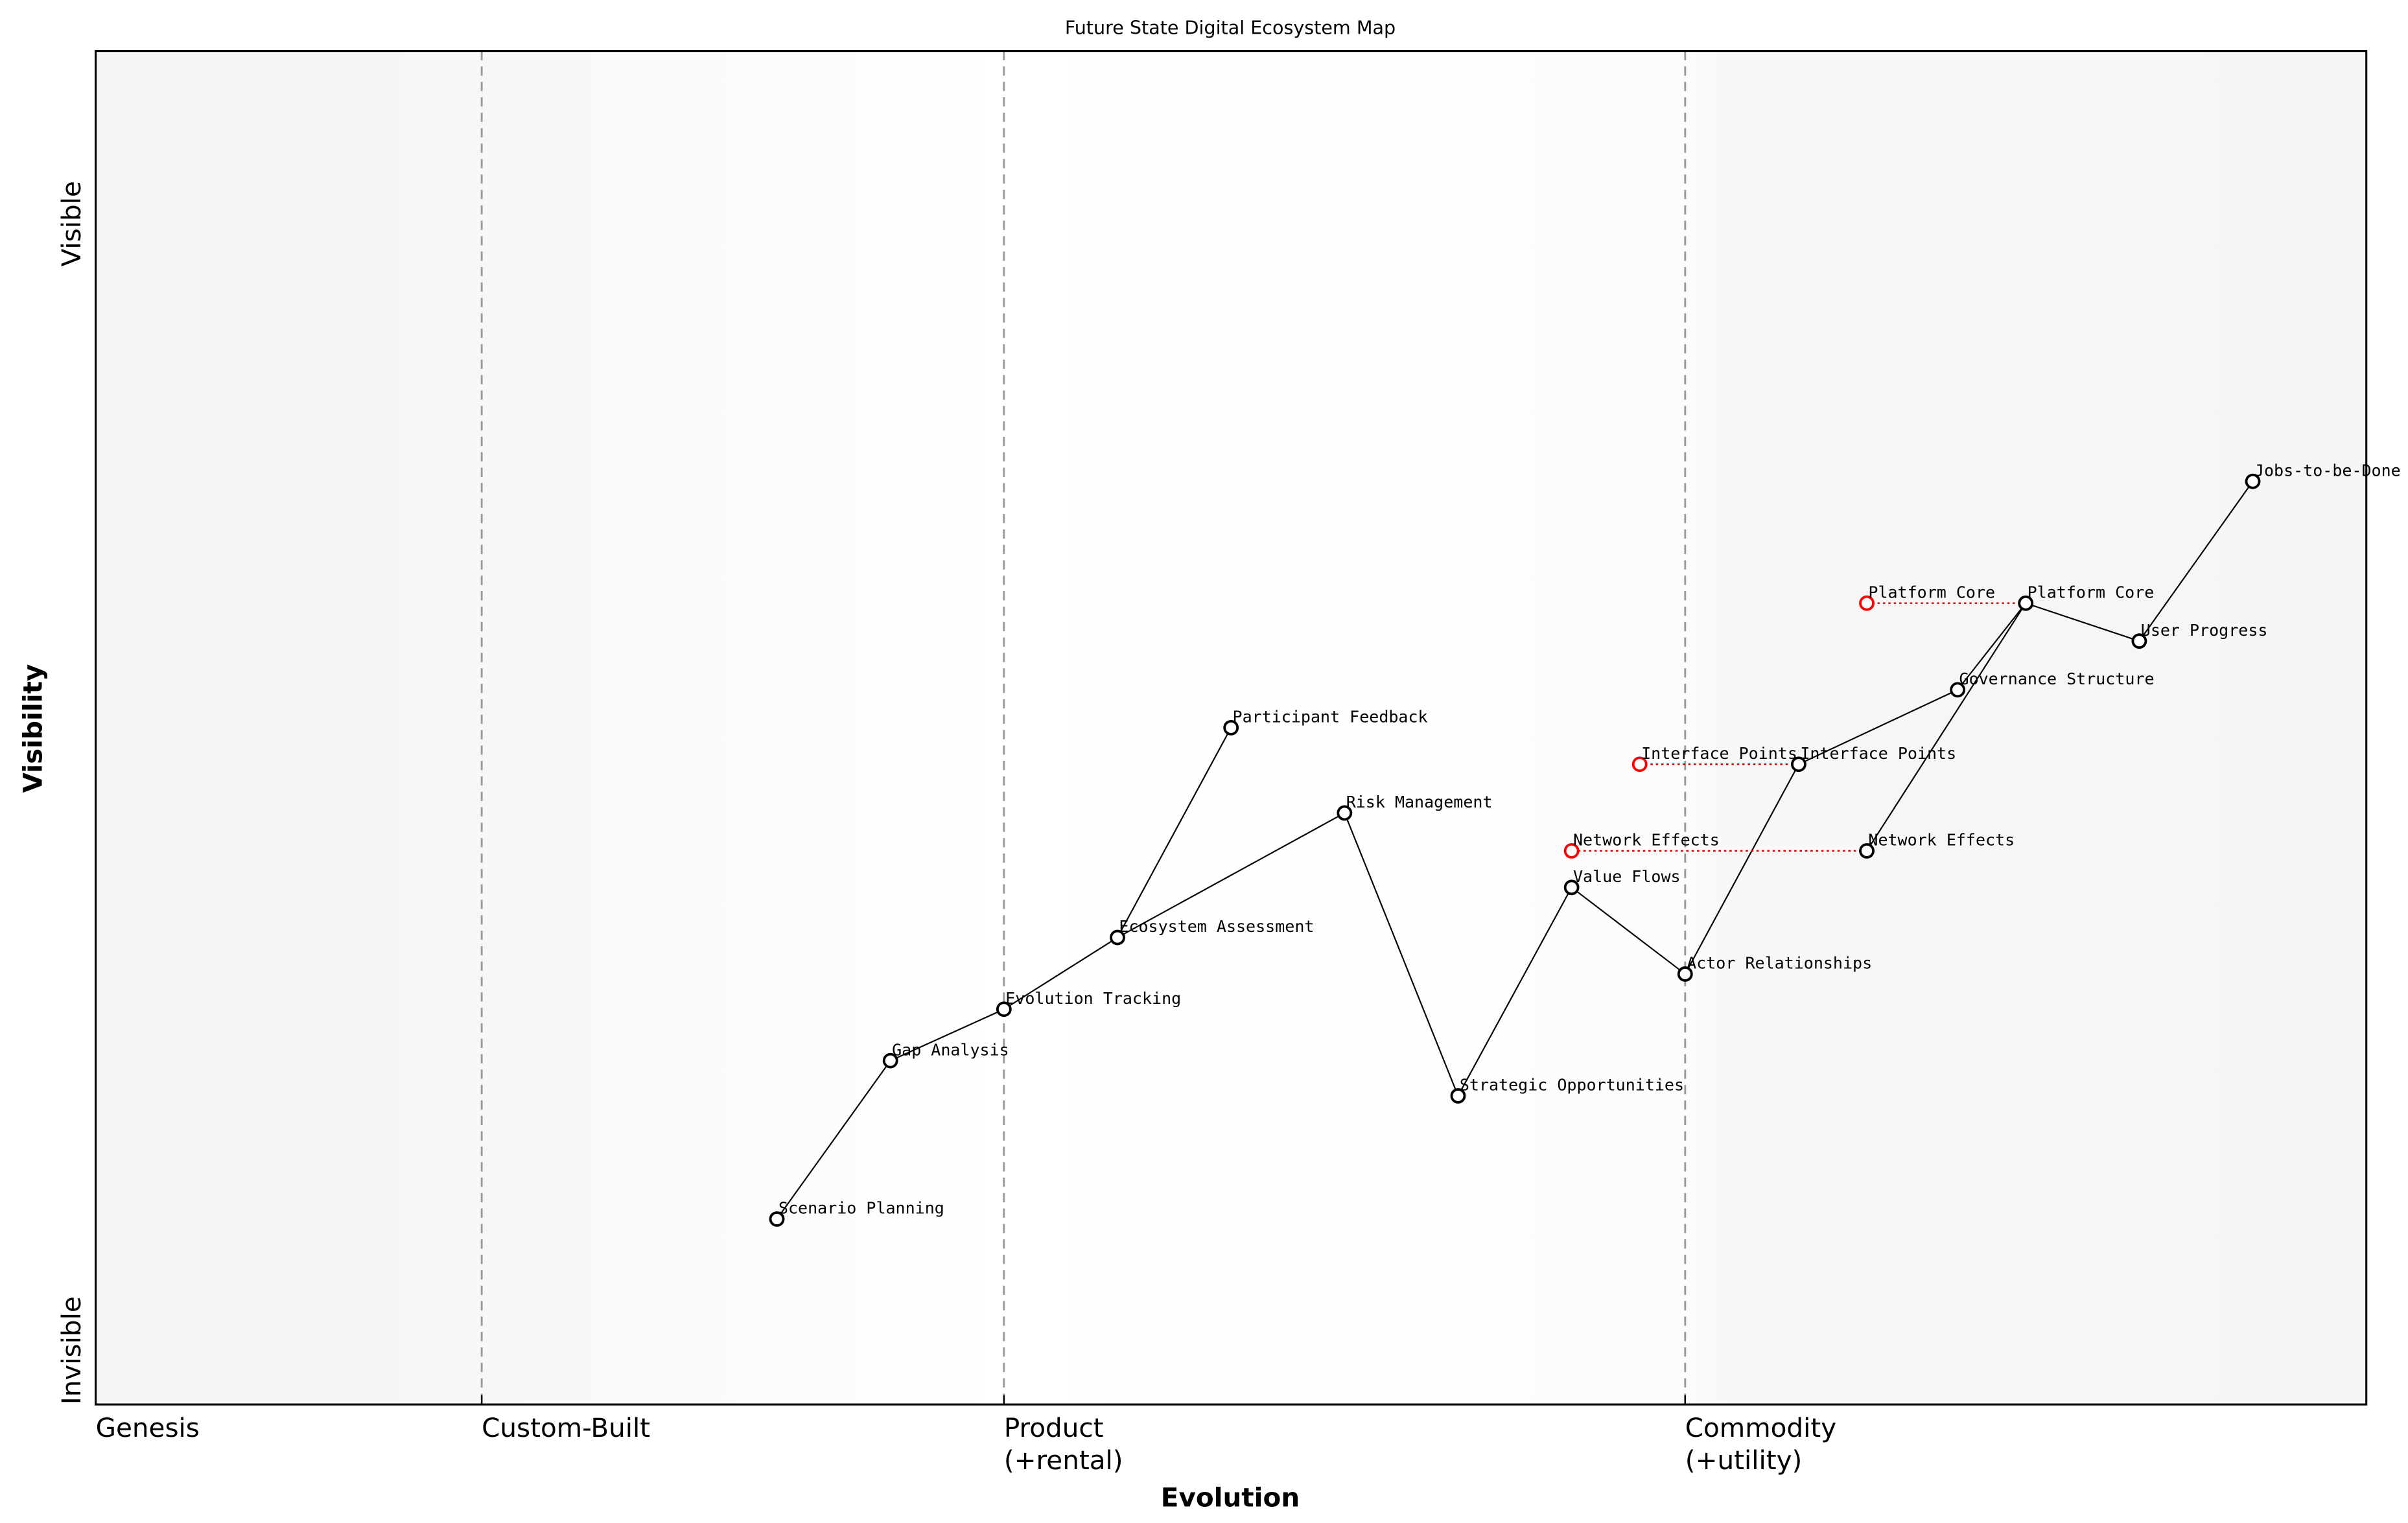 Image resolution: width=2408 pixels, height=1523 pixels. Describe the element at coordinates (1931, 592) in the screenshot. I see `evolved-component-label: Platform Core` at that location.